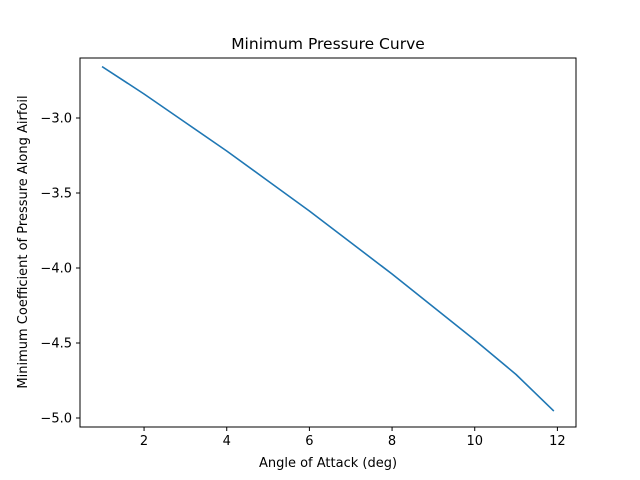 The height and width of the screenshot is (480, 640). What do you see at coordinates (309, 441) in the screenshot?
I see `x-tick-label: 6` at bounding box center [309, 441].